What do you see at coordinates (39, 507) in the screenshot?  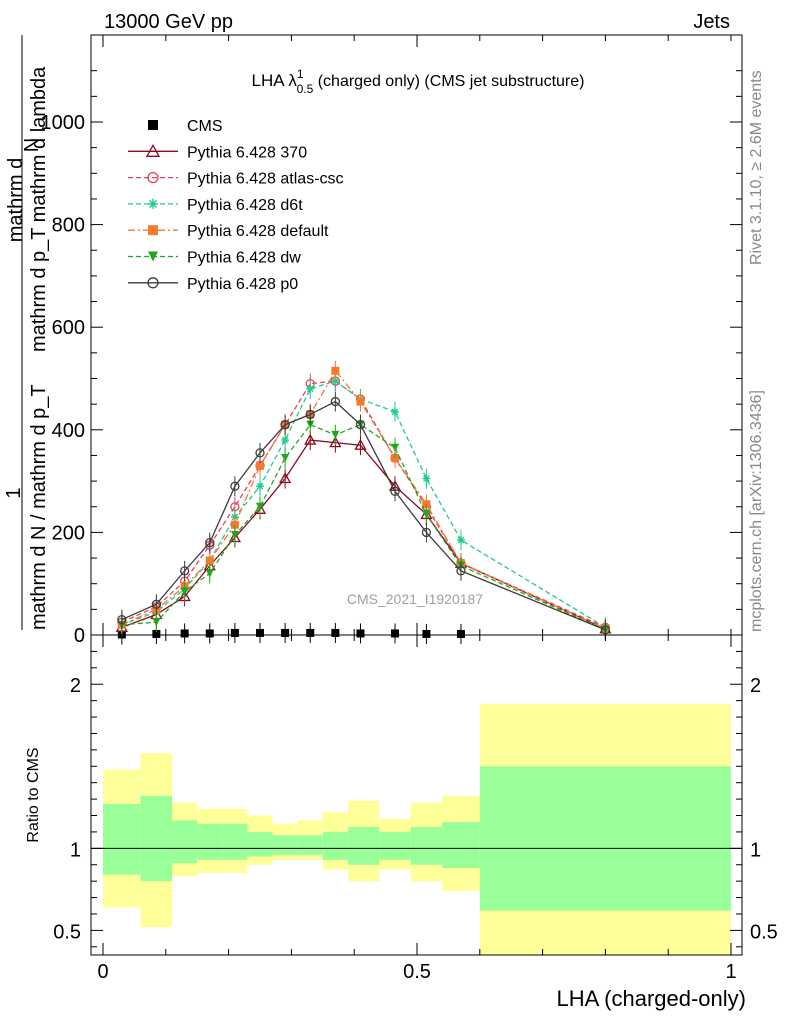 I see `y-label-line-4: mathrm d N / mathrm d p_T` at bounding box center [39, 507].